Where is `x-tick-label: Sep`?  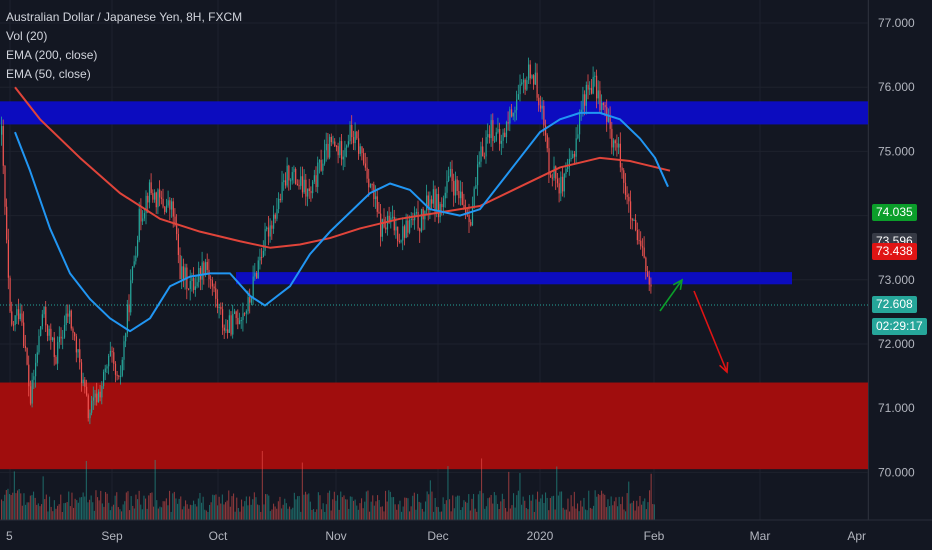 x-tick-label: Sep is located at coordinates (112, 536).